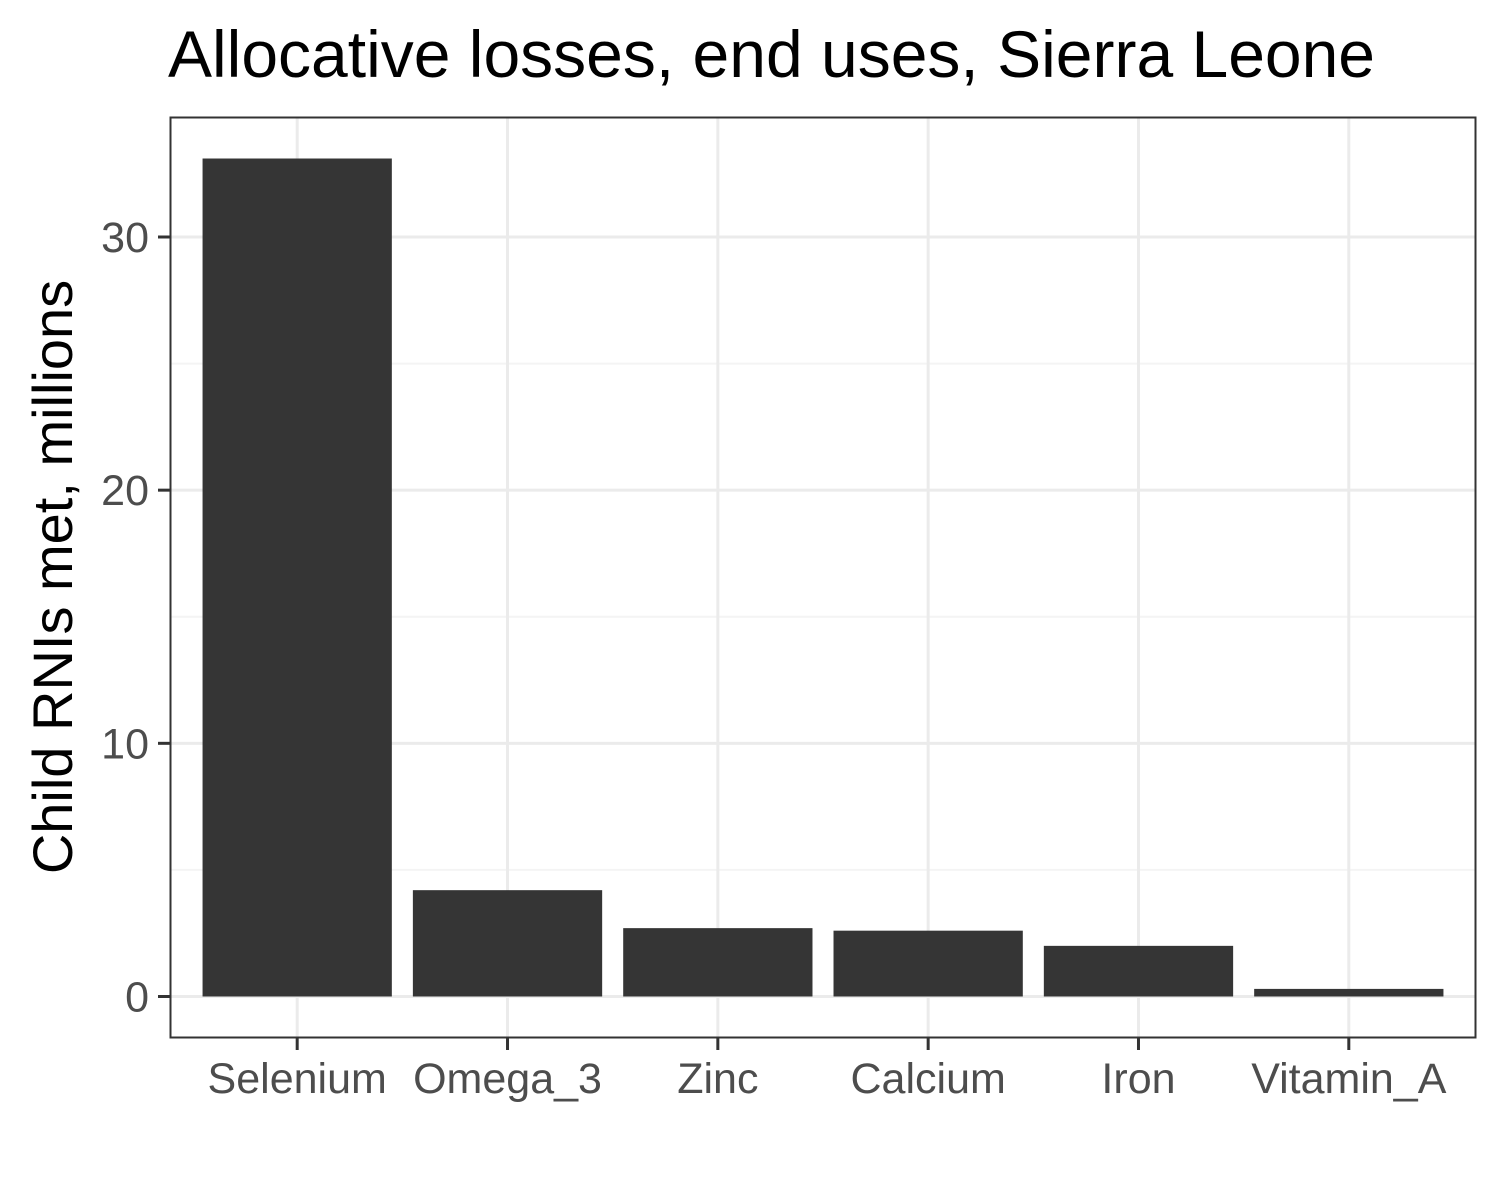 The image size is (1500, 1200). Describe the element at coordinates (297, 1079) in the screenshot. I see `x-tick-label: Selenium` at that location.